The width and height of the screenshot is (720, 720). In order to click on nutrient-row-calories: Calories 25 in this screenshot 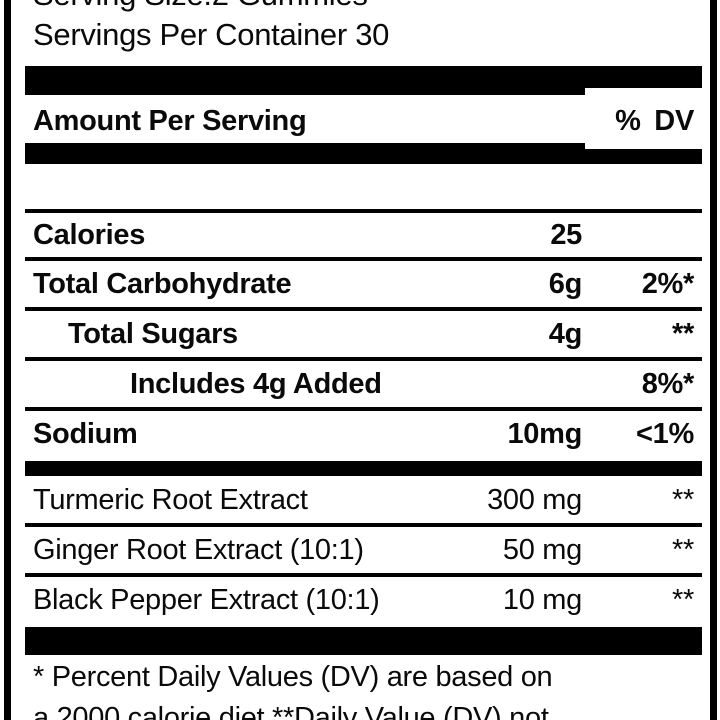, I will do `click(360, 235)`.